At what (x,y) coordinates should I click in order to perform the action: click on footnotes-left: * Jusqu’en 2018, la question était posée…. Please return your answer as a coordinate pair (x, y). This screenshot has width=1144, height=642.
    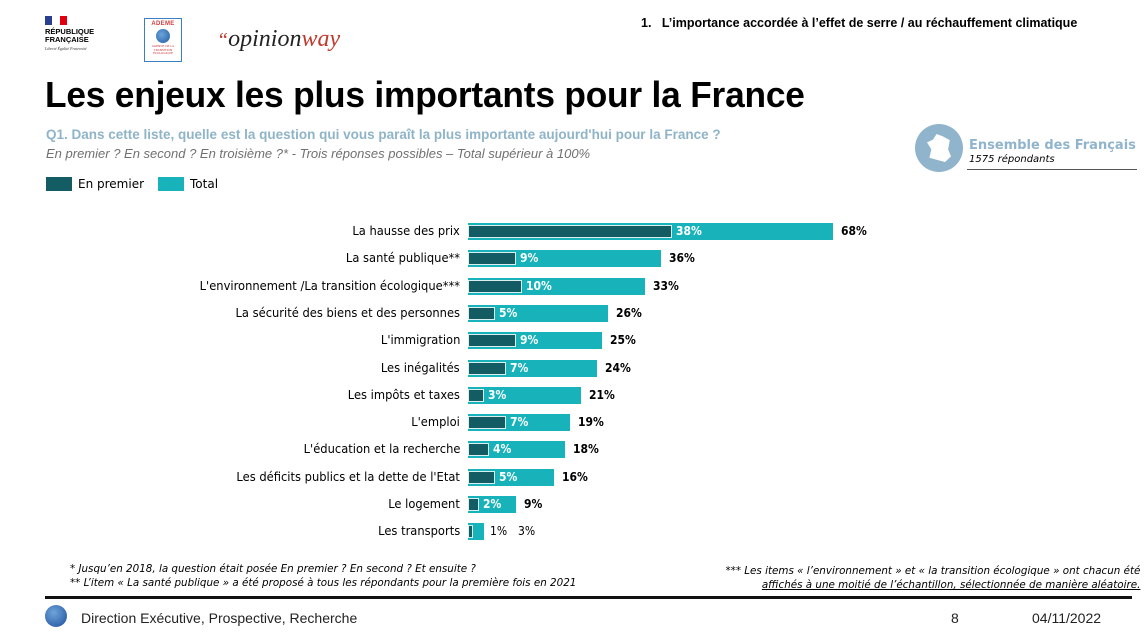
    Looking at the image, I should click on (323, 576).